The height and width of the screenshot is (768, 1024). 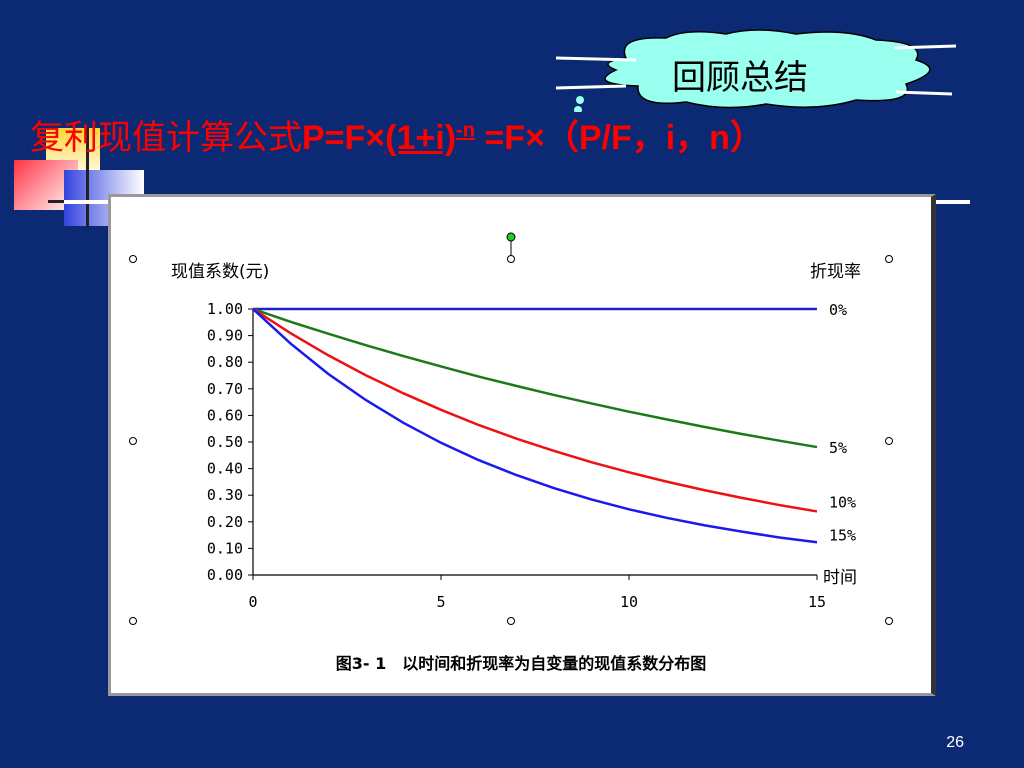 What do you see at coordinates (535, 378) in the screenshot?
I see `series-line-5pct` at bounding box center [535, 378].